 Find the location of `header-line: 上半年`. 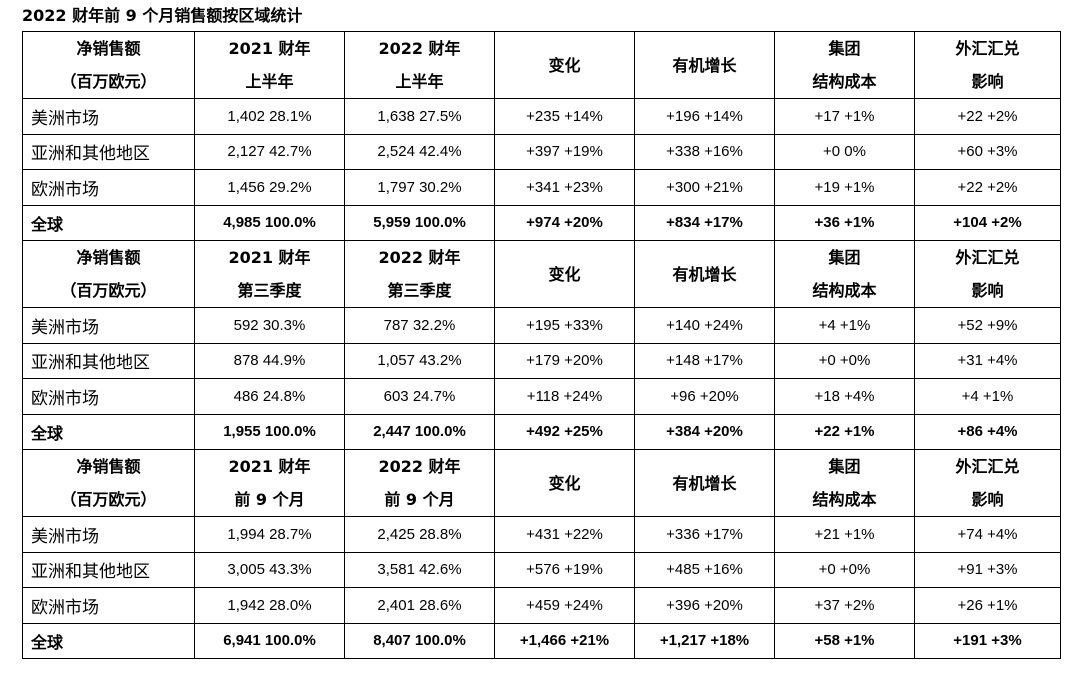

header-line: 上半年 is located at coordinates (419, 81).